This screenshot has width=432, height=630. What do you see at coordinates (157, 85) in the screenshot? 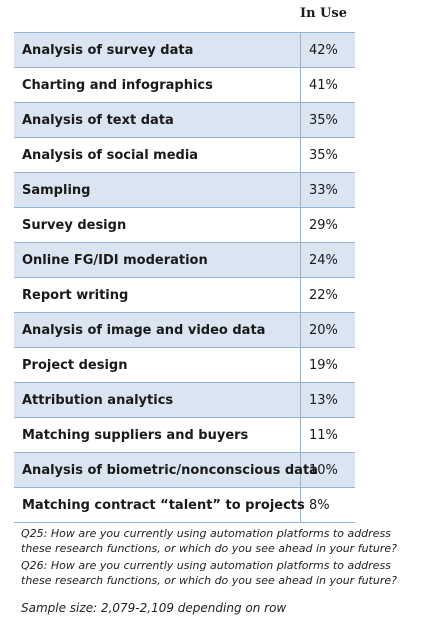
I see `row-label: Charting and infographics` at bounding box center [157, 85].